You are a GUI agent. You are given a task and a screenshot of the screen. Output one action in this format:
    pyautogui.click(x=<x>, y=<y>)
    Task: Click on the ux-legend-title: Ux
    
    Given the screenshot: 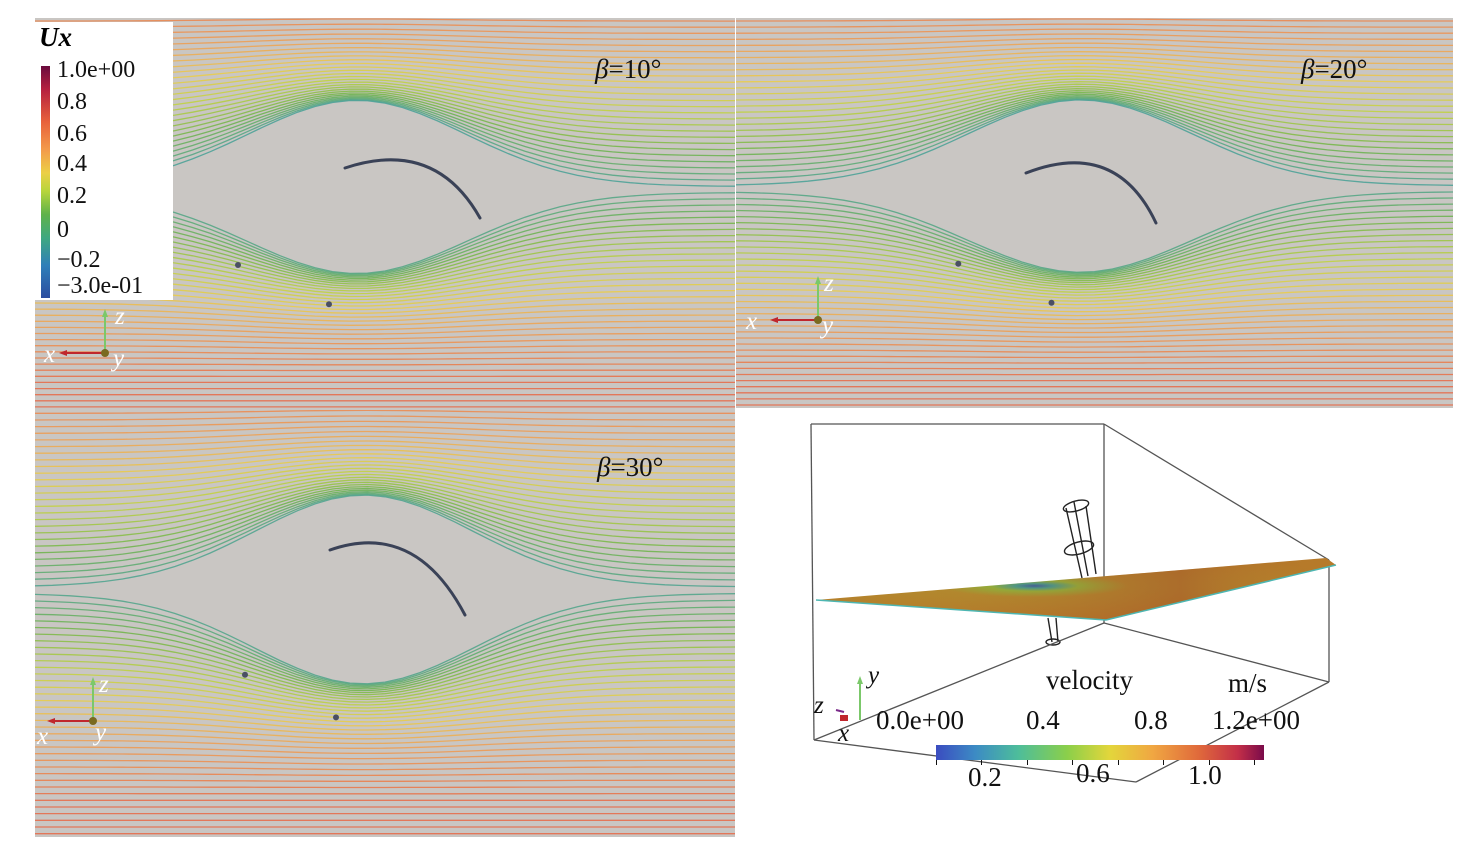 What is the action you would take?
    pyautogui.click(x=55, y=37)
    